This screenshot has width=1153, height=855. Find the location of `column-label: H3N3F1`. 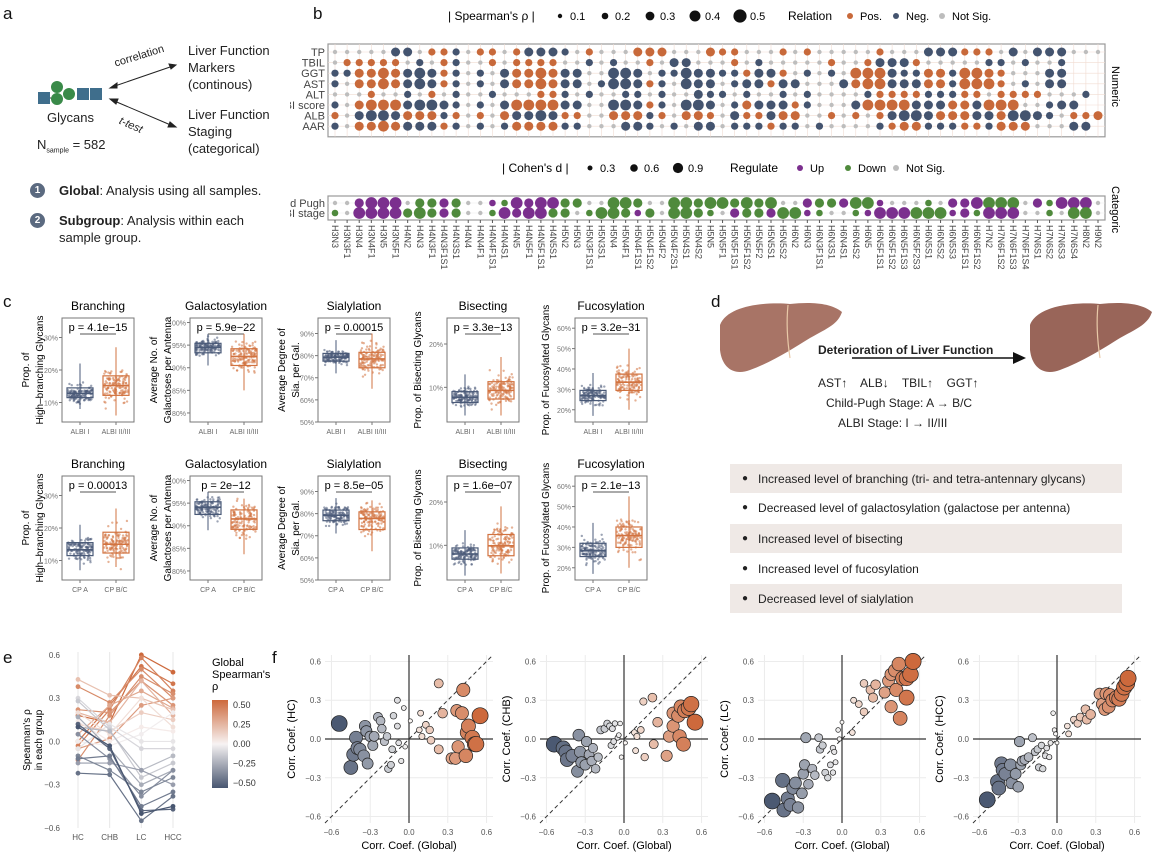

column-label: H3N3F1 is located at coordinates (347, 242).